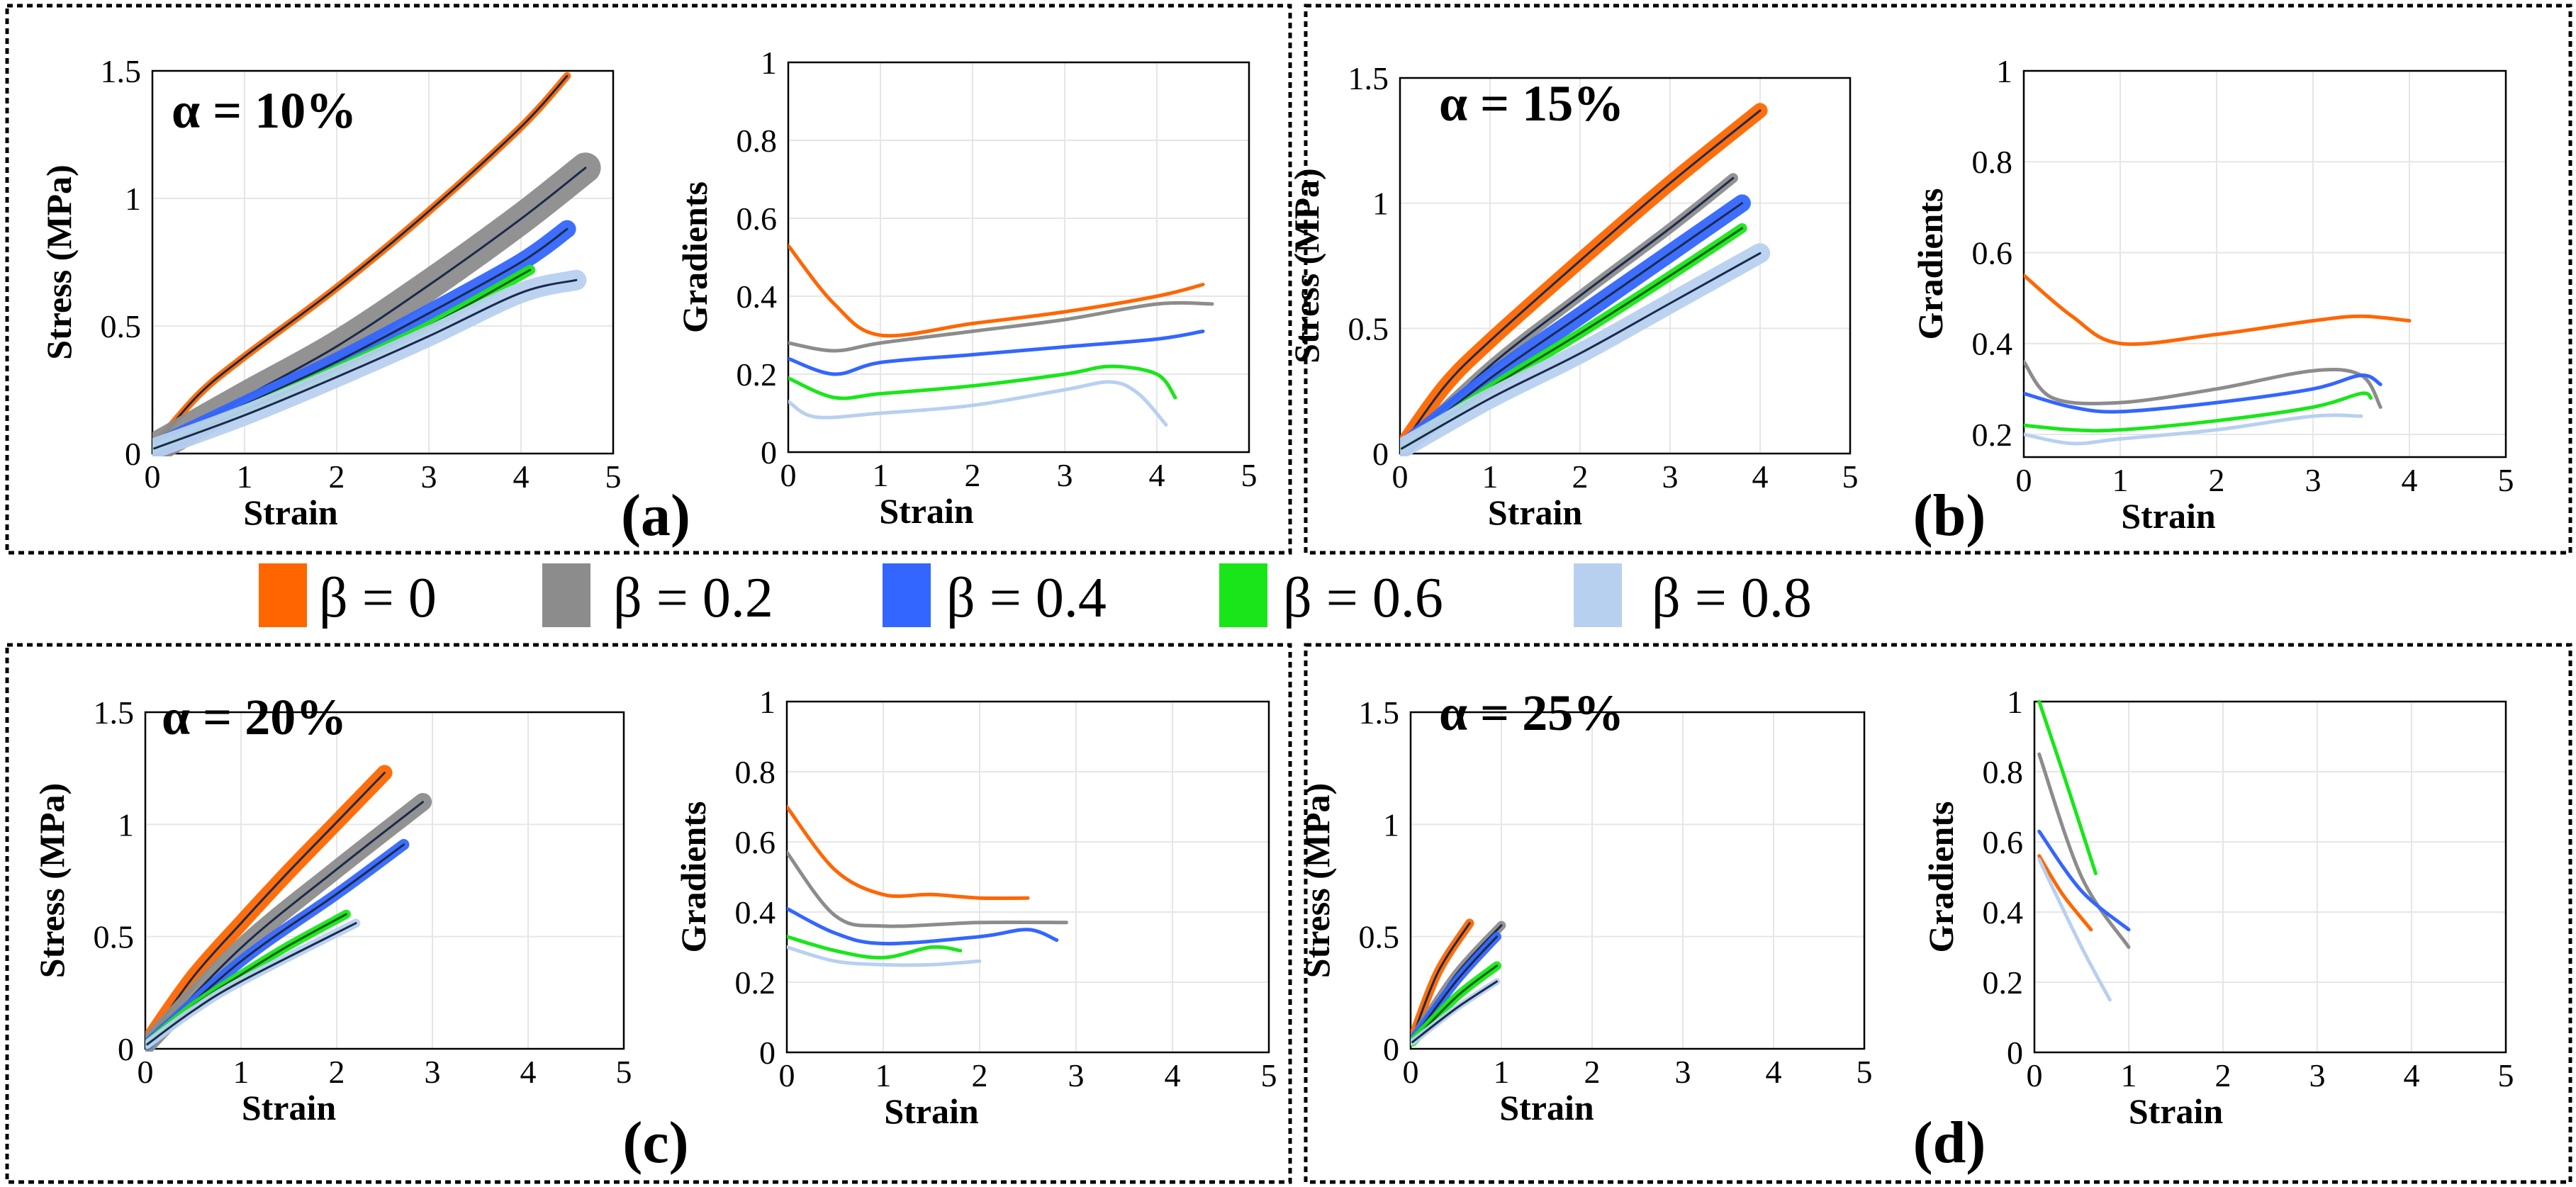 This screenshot has width=2576, height=1187. I want to click on legend-label-beta-0-8: β = 0.8, so click(1732, 598).